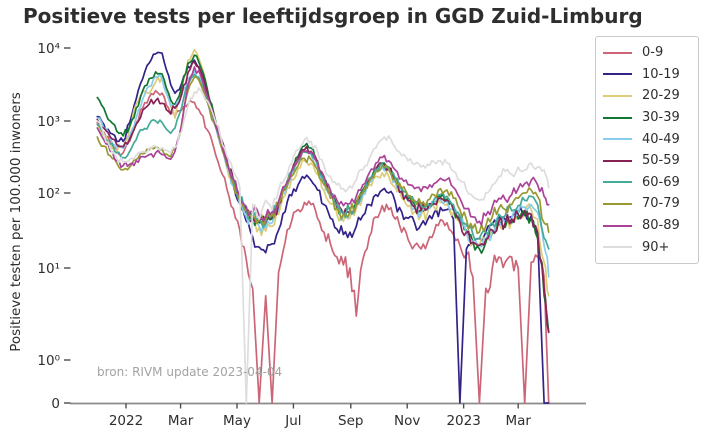 The height and width of the screenshot is (441, 704). What do you see at coordinates (190, 372) in the screenshot?
I see `source-annotation: bron: RIVM update 2023-04-04` at bounding box center [190, 372].